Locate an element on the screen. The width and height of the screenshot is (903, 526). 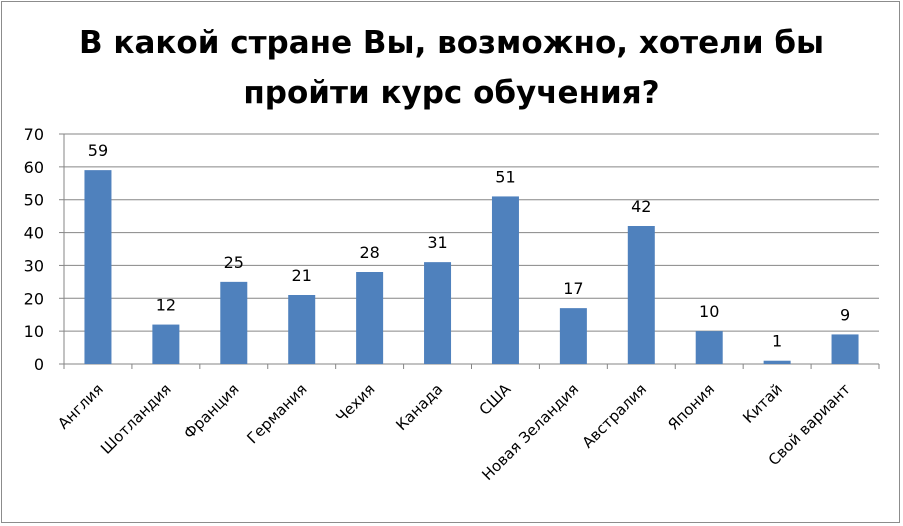
y-tick-label: 10 is located at coordinates (34, 331).